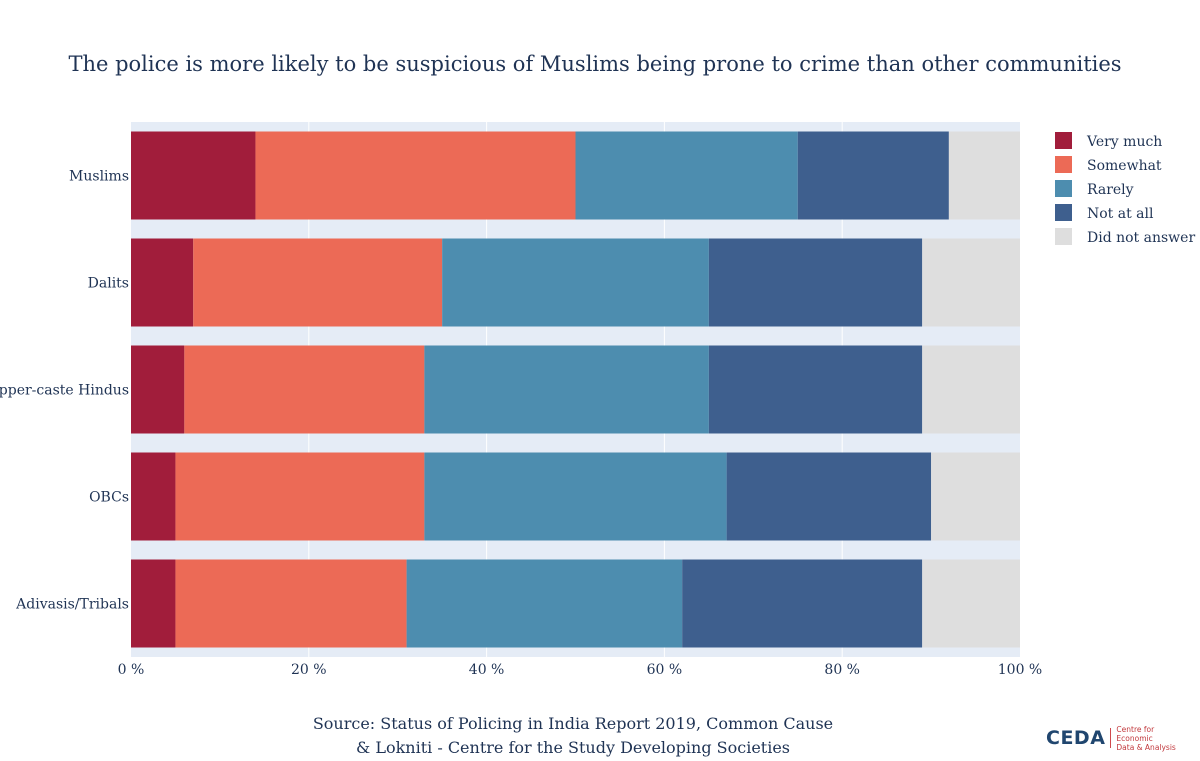 The image size is (1200, 761). What do you see at coordinates (815, 282) in the screenshot?
I see `bar-dalits-not-at-all` at bounding box center [815, 282].